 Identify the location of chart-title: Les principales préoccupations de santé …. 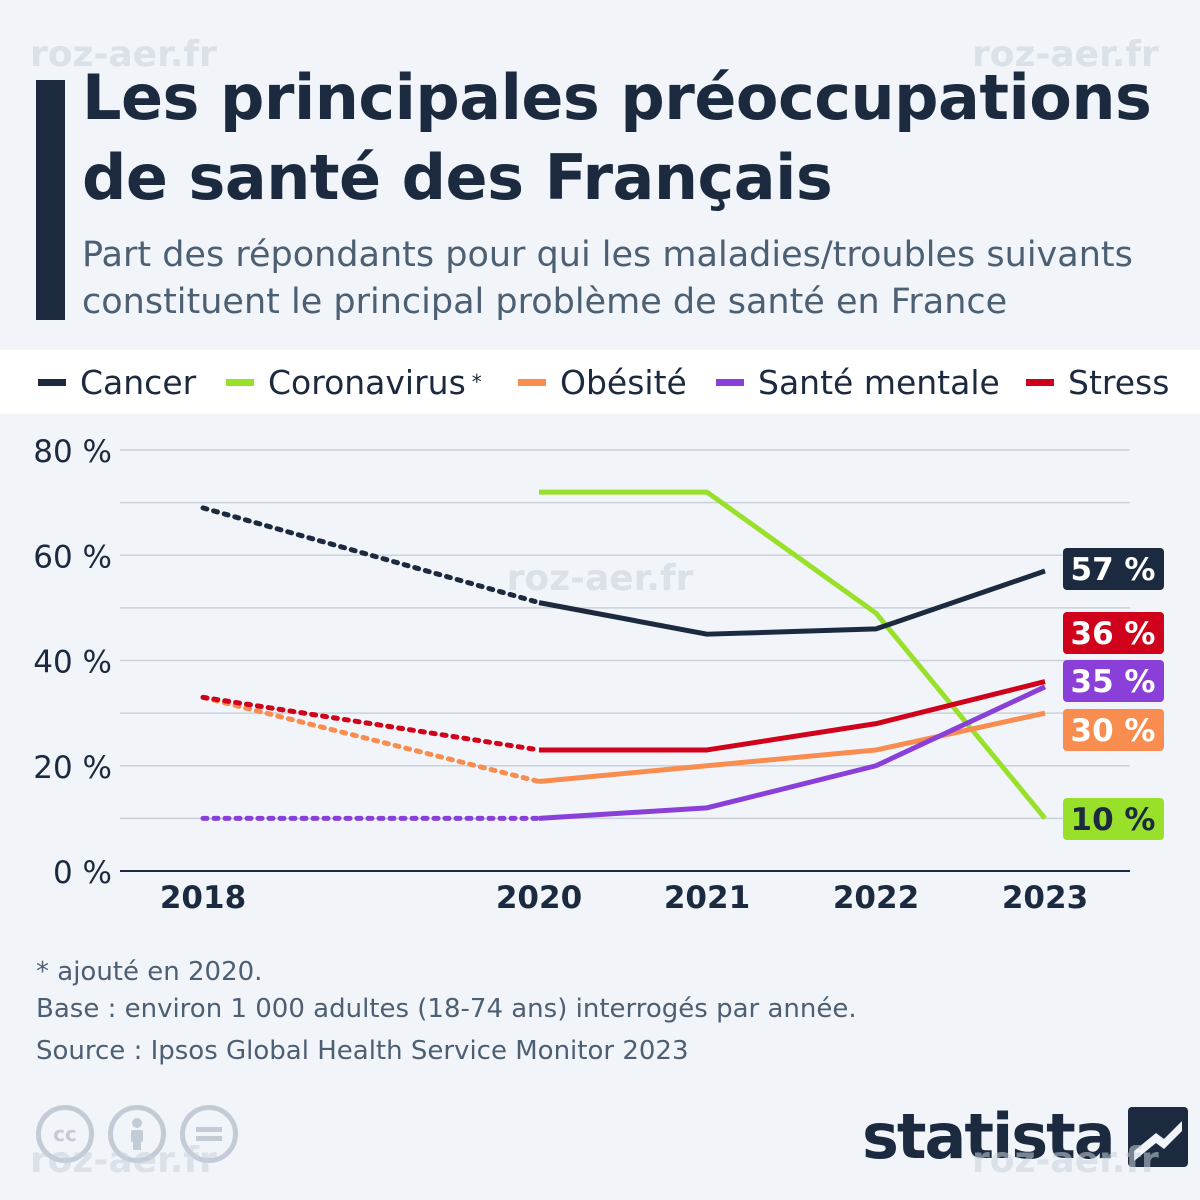
(617, 137).